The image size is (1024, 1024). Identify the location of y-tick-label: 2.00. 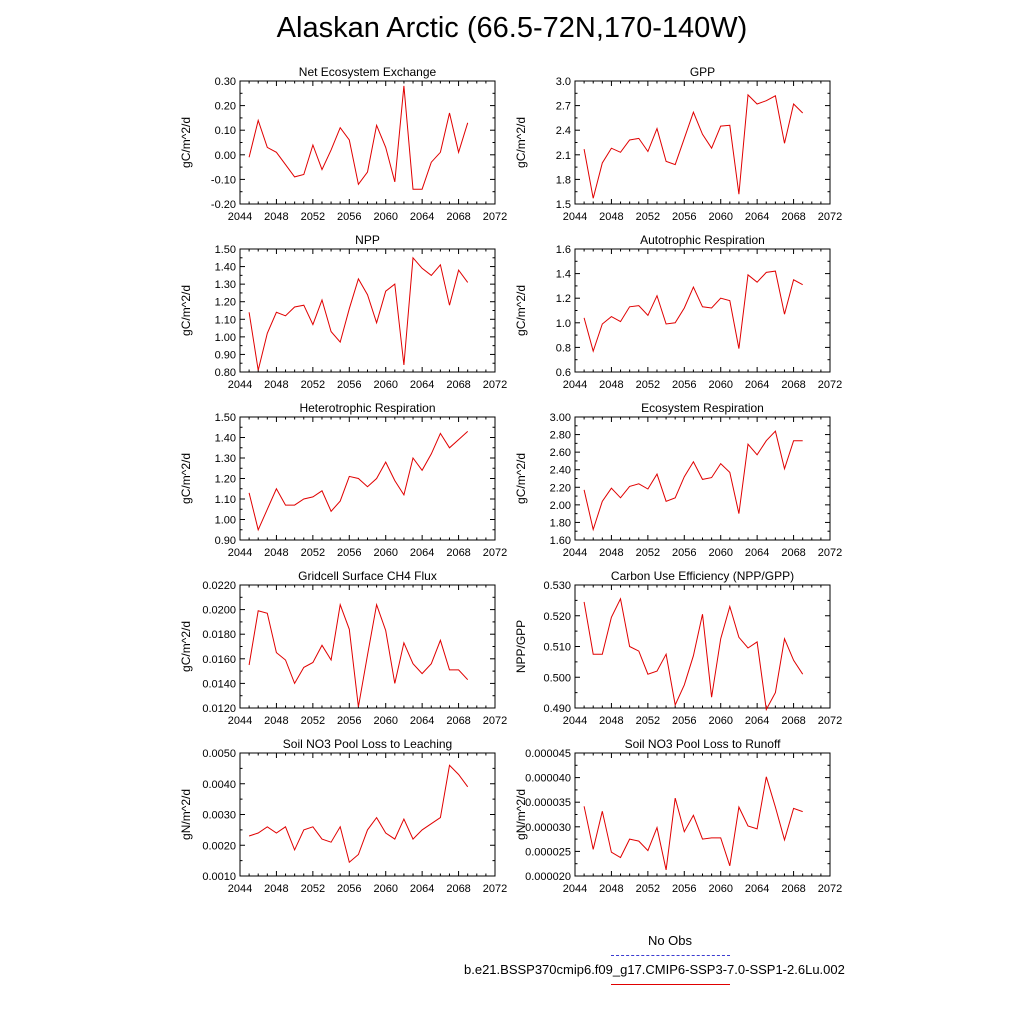
(560, 506).